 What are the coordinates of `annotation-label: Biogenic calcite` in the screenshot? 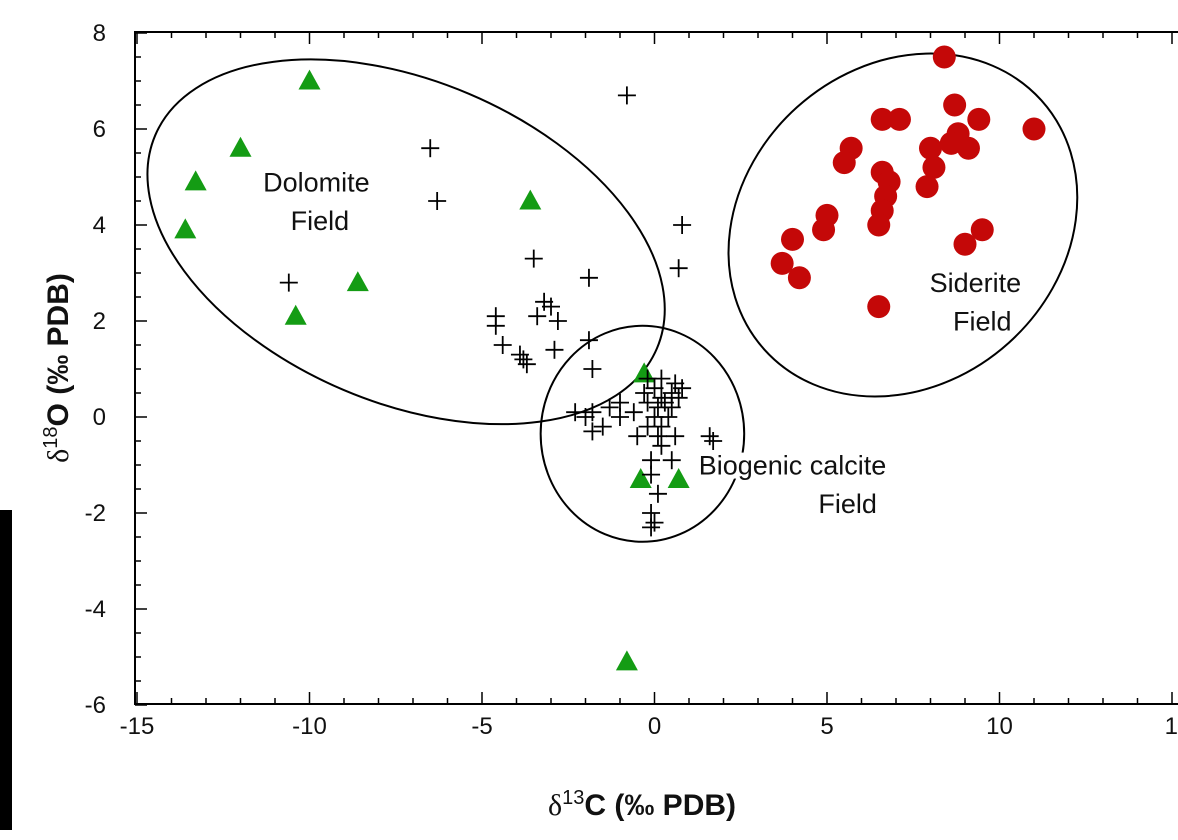 It's located at (793, 466).